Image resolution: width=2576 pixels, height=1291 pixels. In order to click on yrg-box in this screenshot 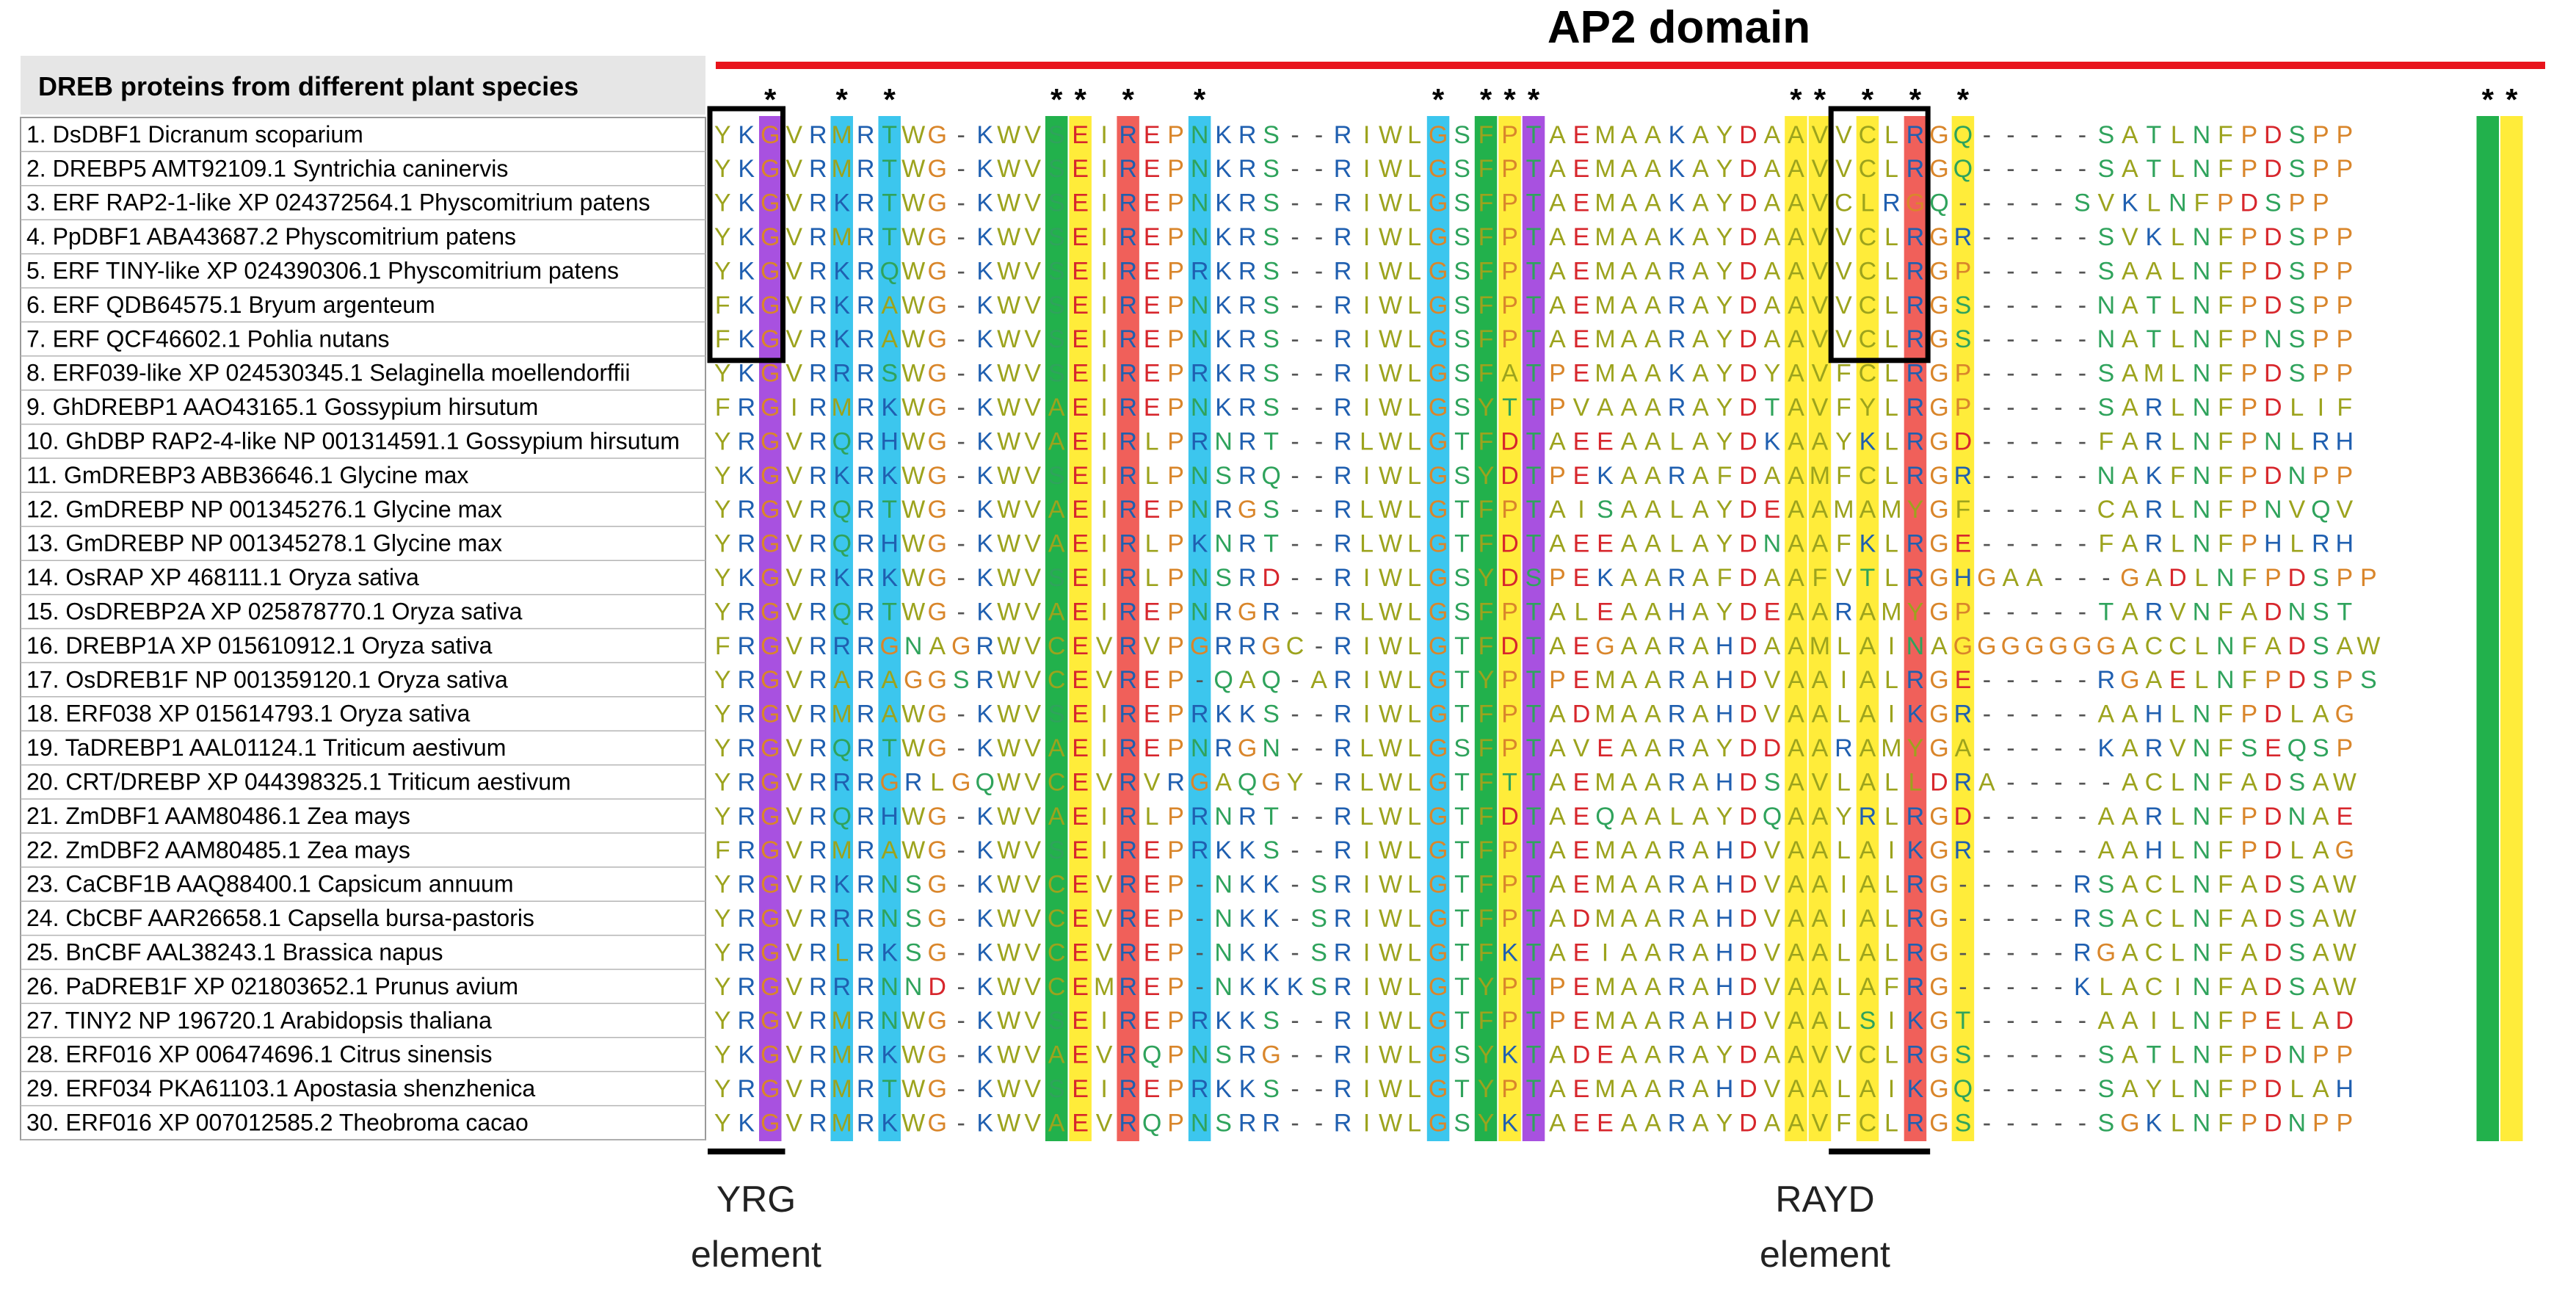, I will do `click(747, 235)`.